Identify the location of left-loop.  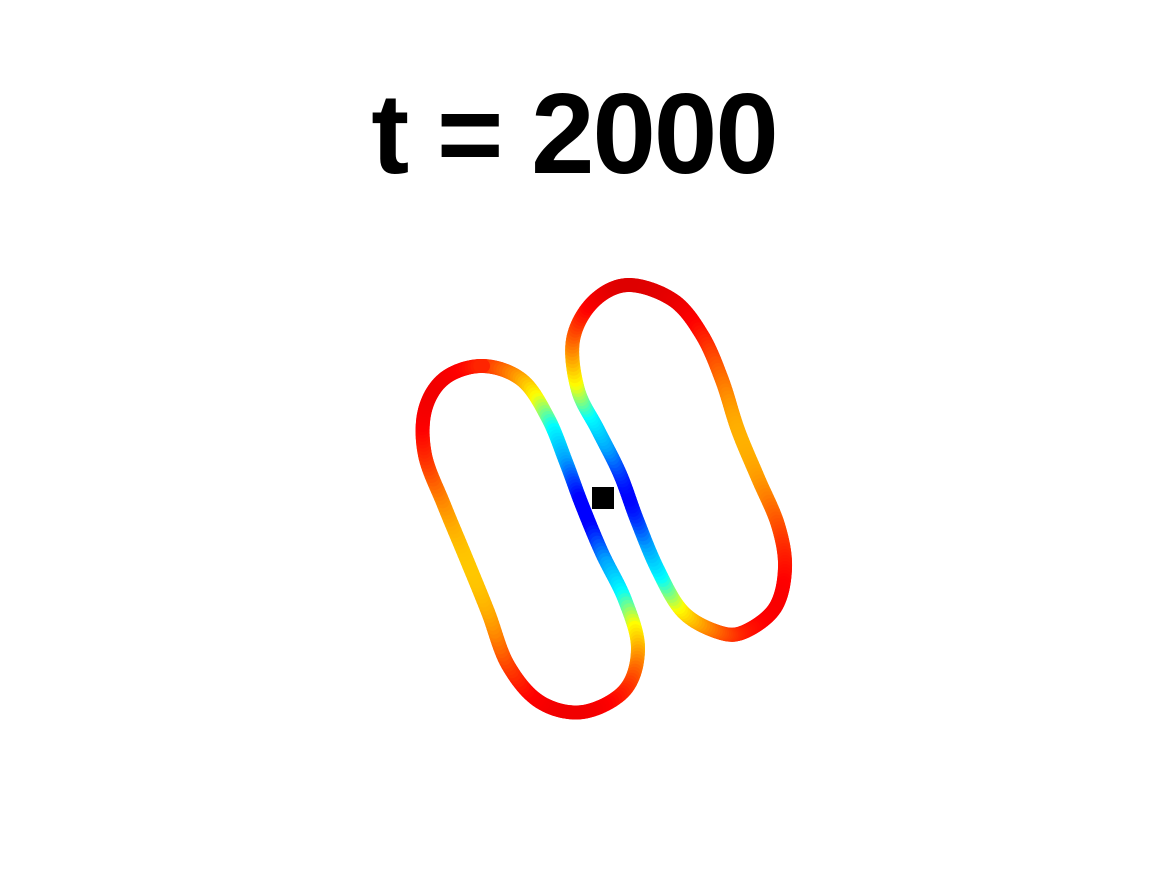
(530, 539).